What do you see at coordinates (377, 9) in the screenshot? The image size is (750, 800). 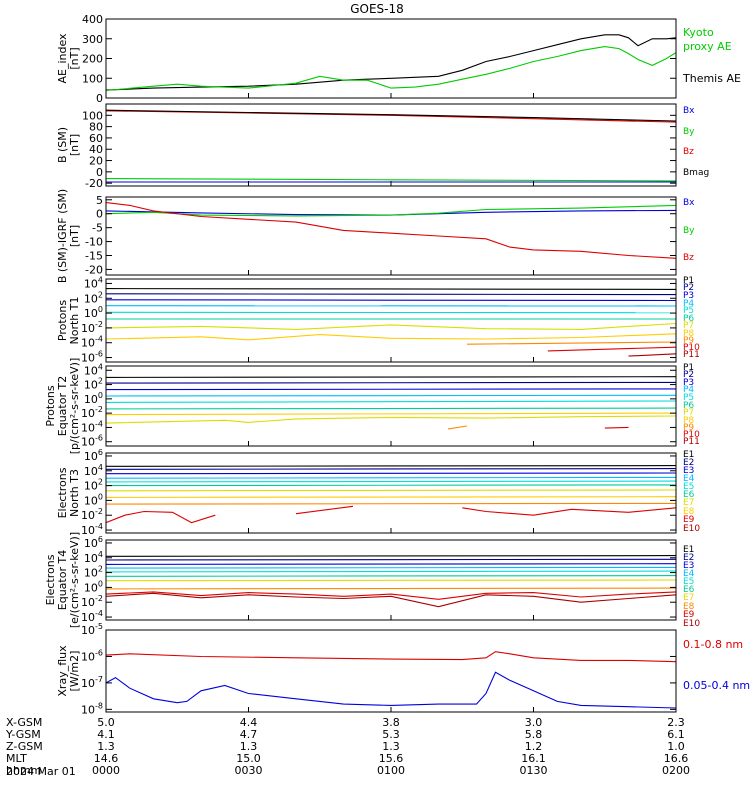 I see `figure-title: GOES-18` at bounding box center [377, 9].